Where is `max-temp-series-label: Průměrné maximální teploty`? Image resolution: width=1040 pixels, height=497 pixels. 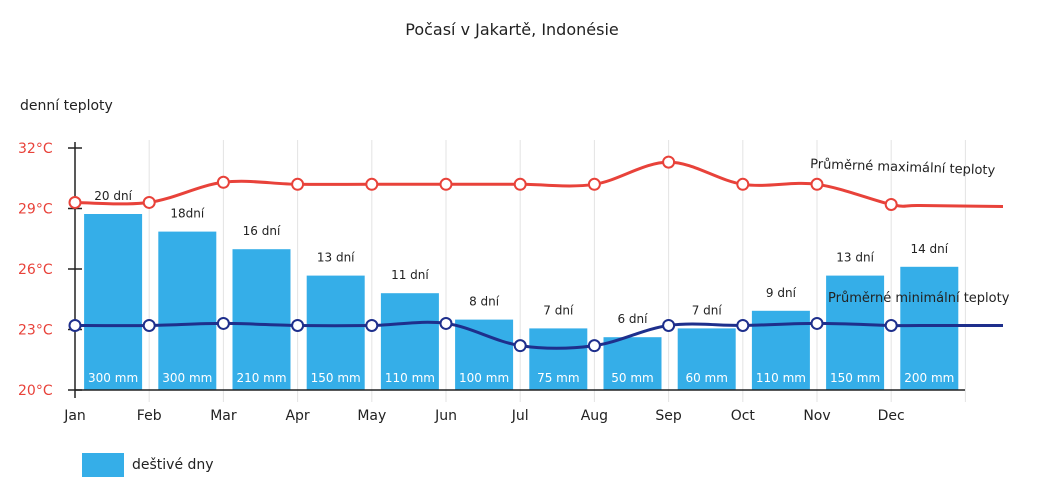 max-temp-series-label: Průměrné maximální teploty is located at coordinates (903, 167).